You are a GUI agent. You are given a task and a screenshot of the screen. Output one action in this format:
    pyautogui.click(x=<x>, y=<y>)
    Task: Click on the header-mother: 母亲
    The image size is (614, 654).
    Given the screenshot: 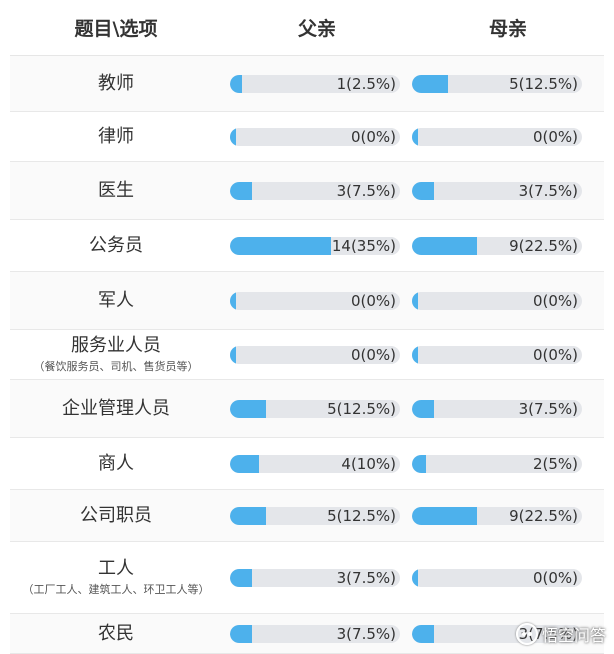 What is the action you would take?
    pyautogui.click(x=507, y=29)
    